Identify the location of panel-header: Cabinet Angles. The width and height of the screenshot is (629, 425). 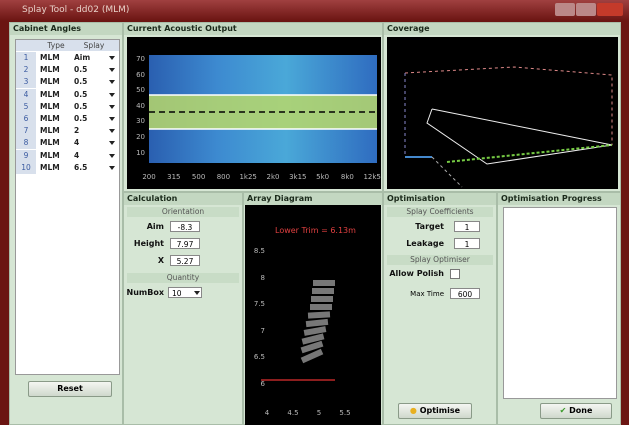
(66, 29).